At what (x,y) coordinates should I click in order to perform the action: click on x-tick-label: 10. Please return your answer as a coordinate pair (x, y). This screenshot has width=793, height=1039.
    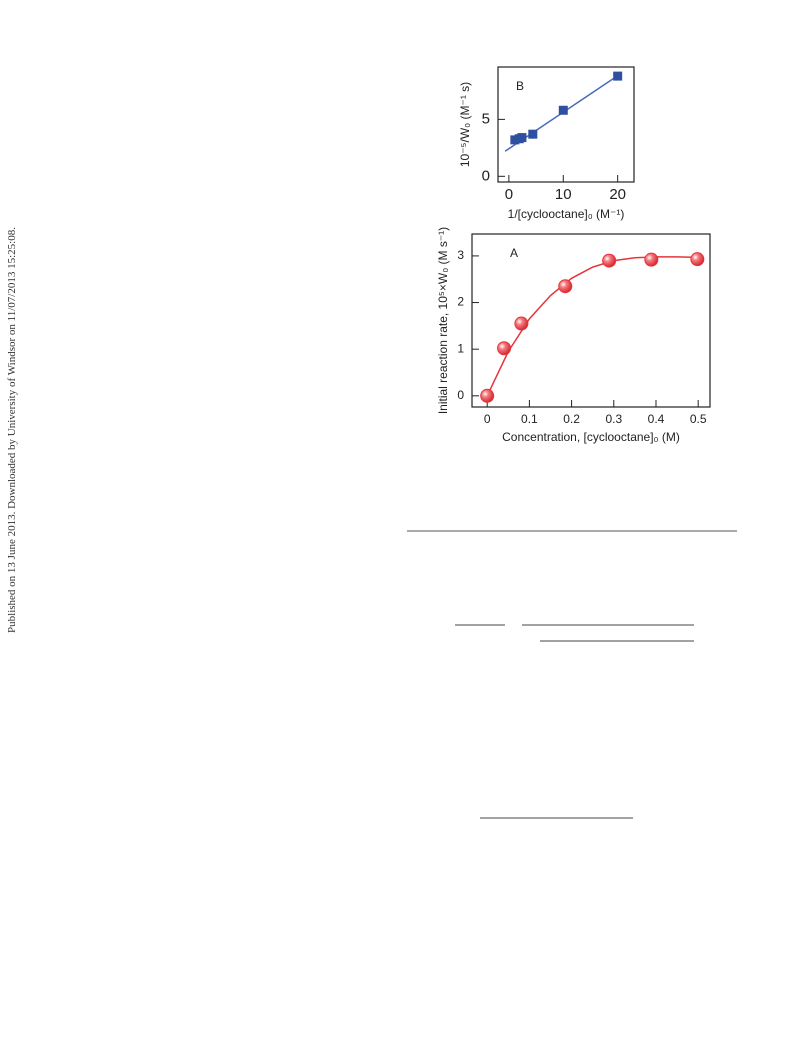
    Looking at the image, I should click on (563, 194).